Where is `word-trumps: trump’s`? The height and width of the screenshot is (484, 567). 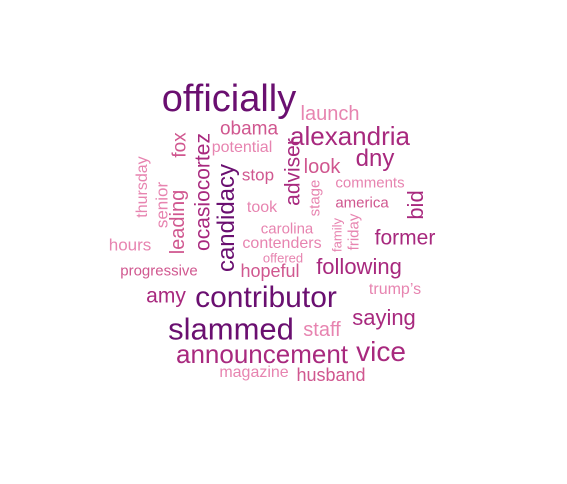 word-trumps: trump’s is located at coordinates (395, 289).